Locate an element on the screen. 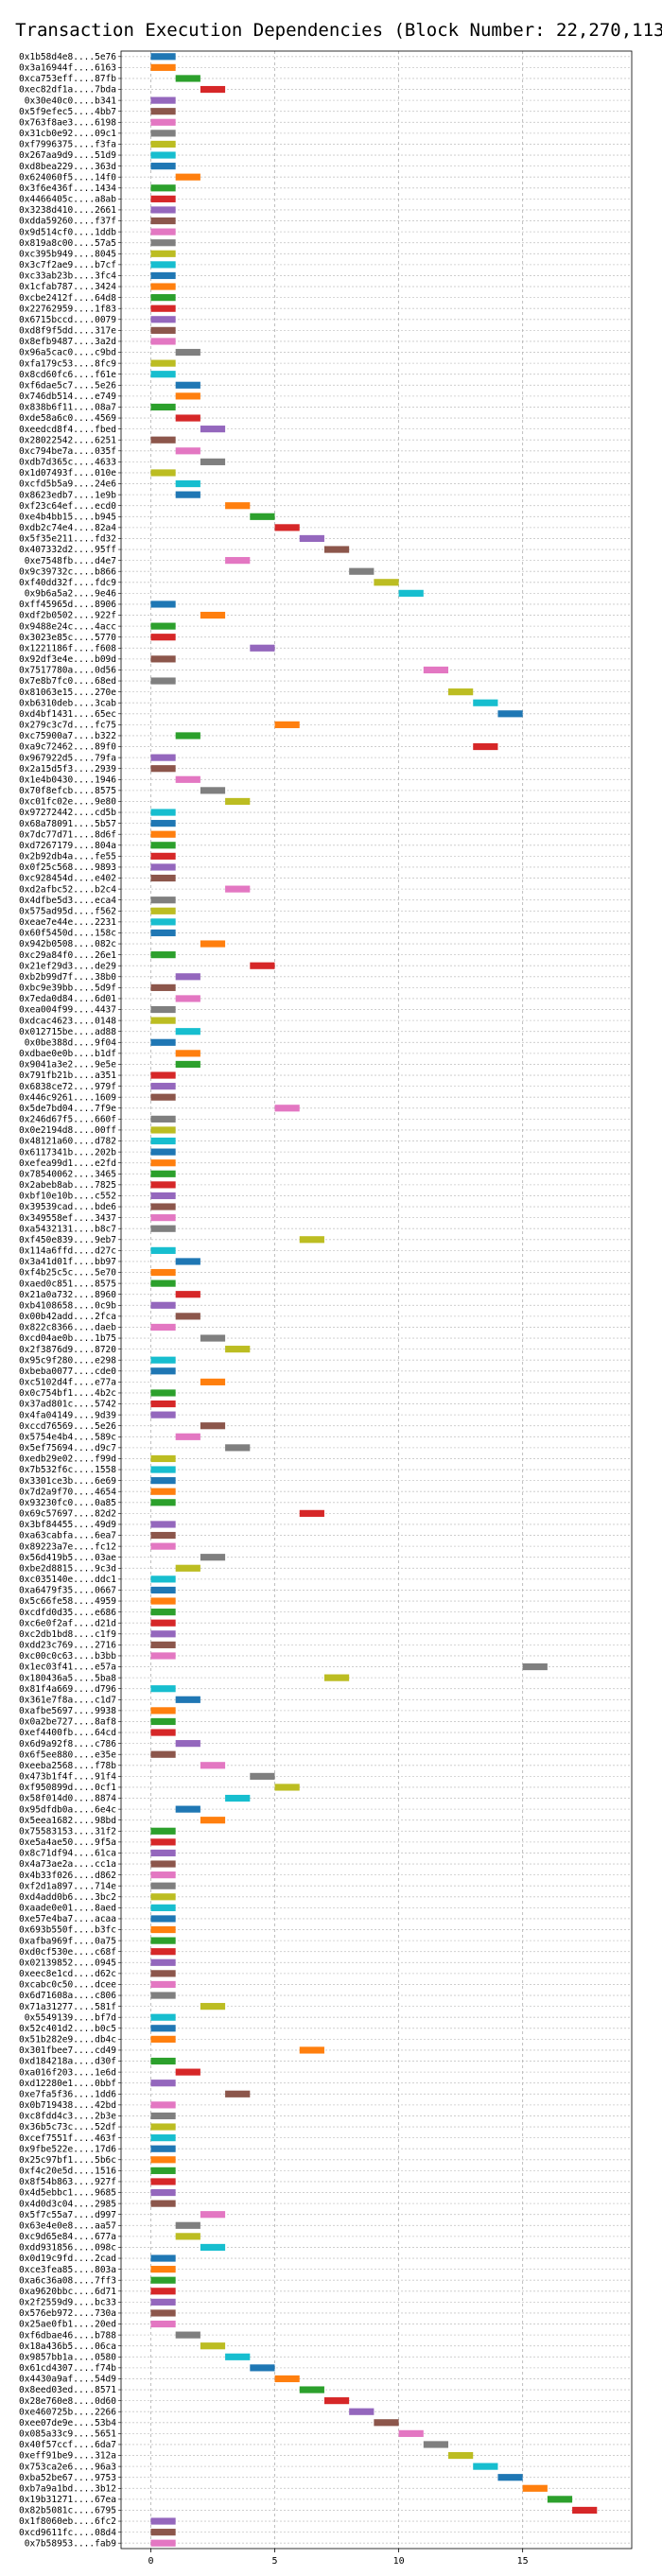  y-tick-label: 0xb2b99d7f....38b0 is located at coordinates (68, 977).